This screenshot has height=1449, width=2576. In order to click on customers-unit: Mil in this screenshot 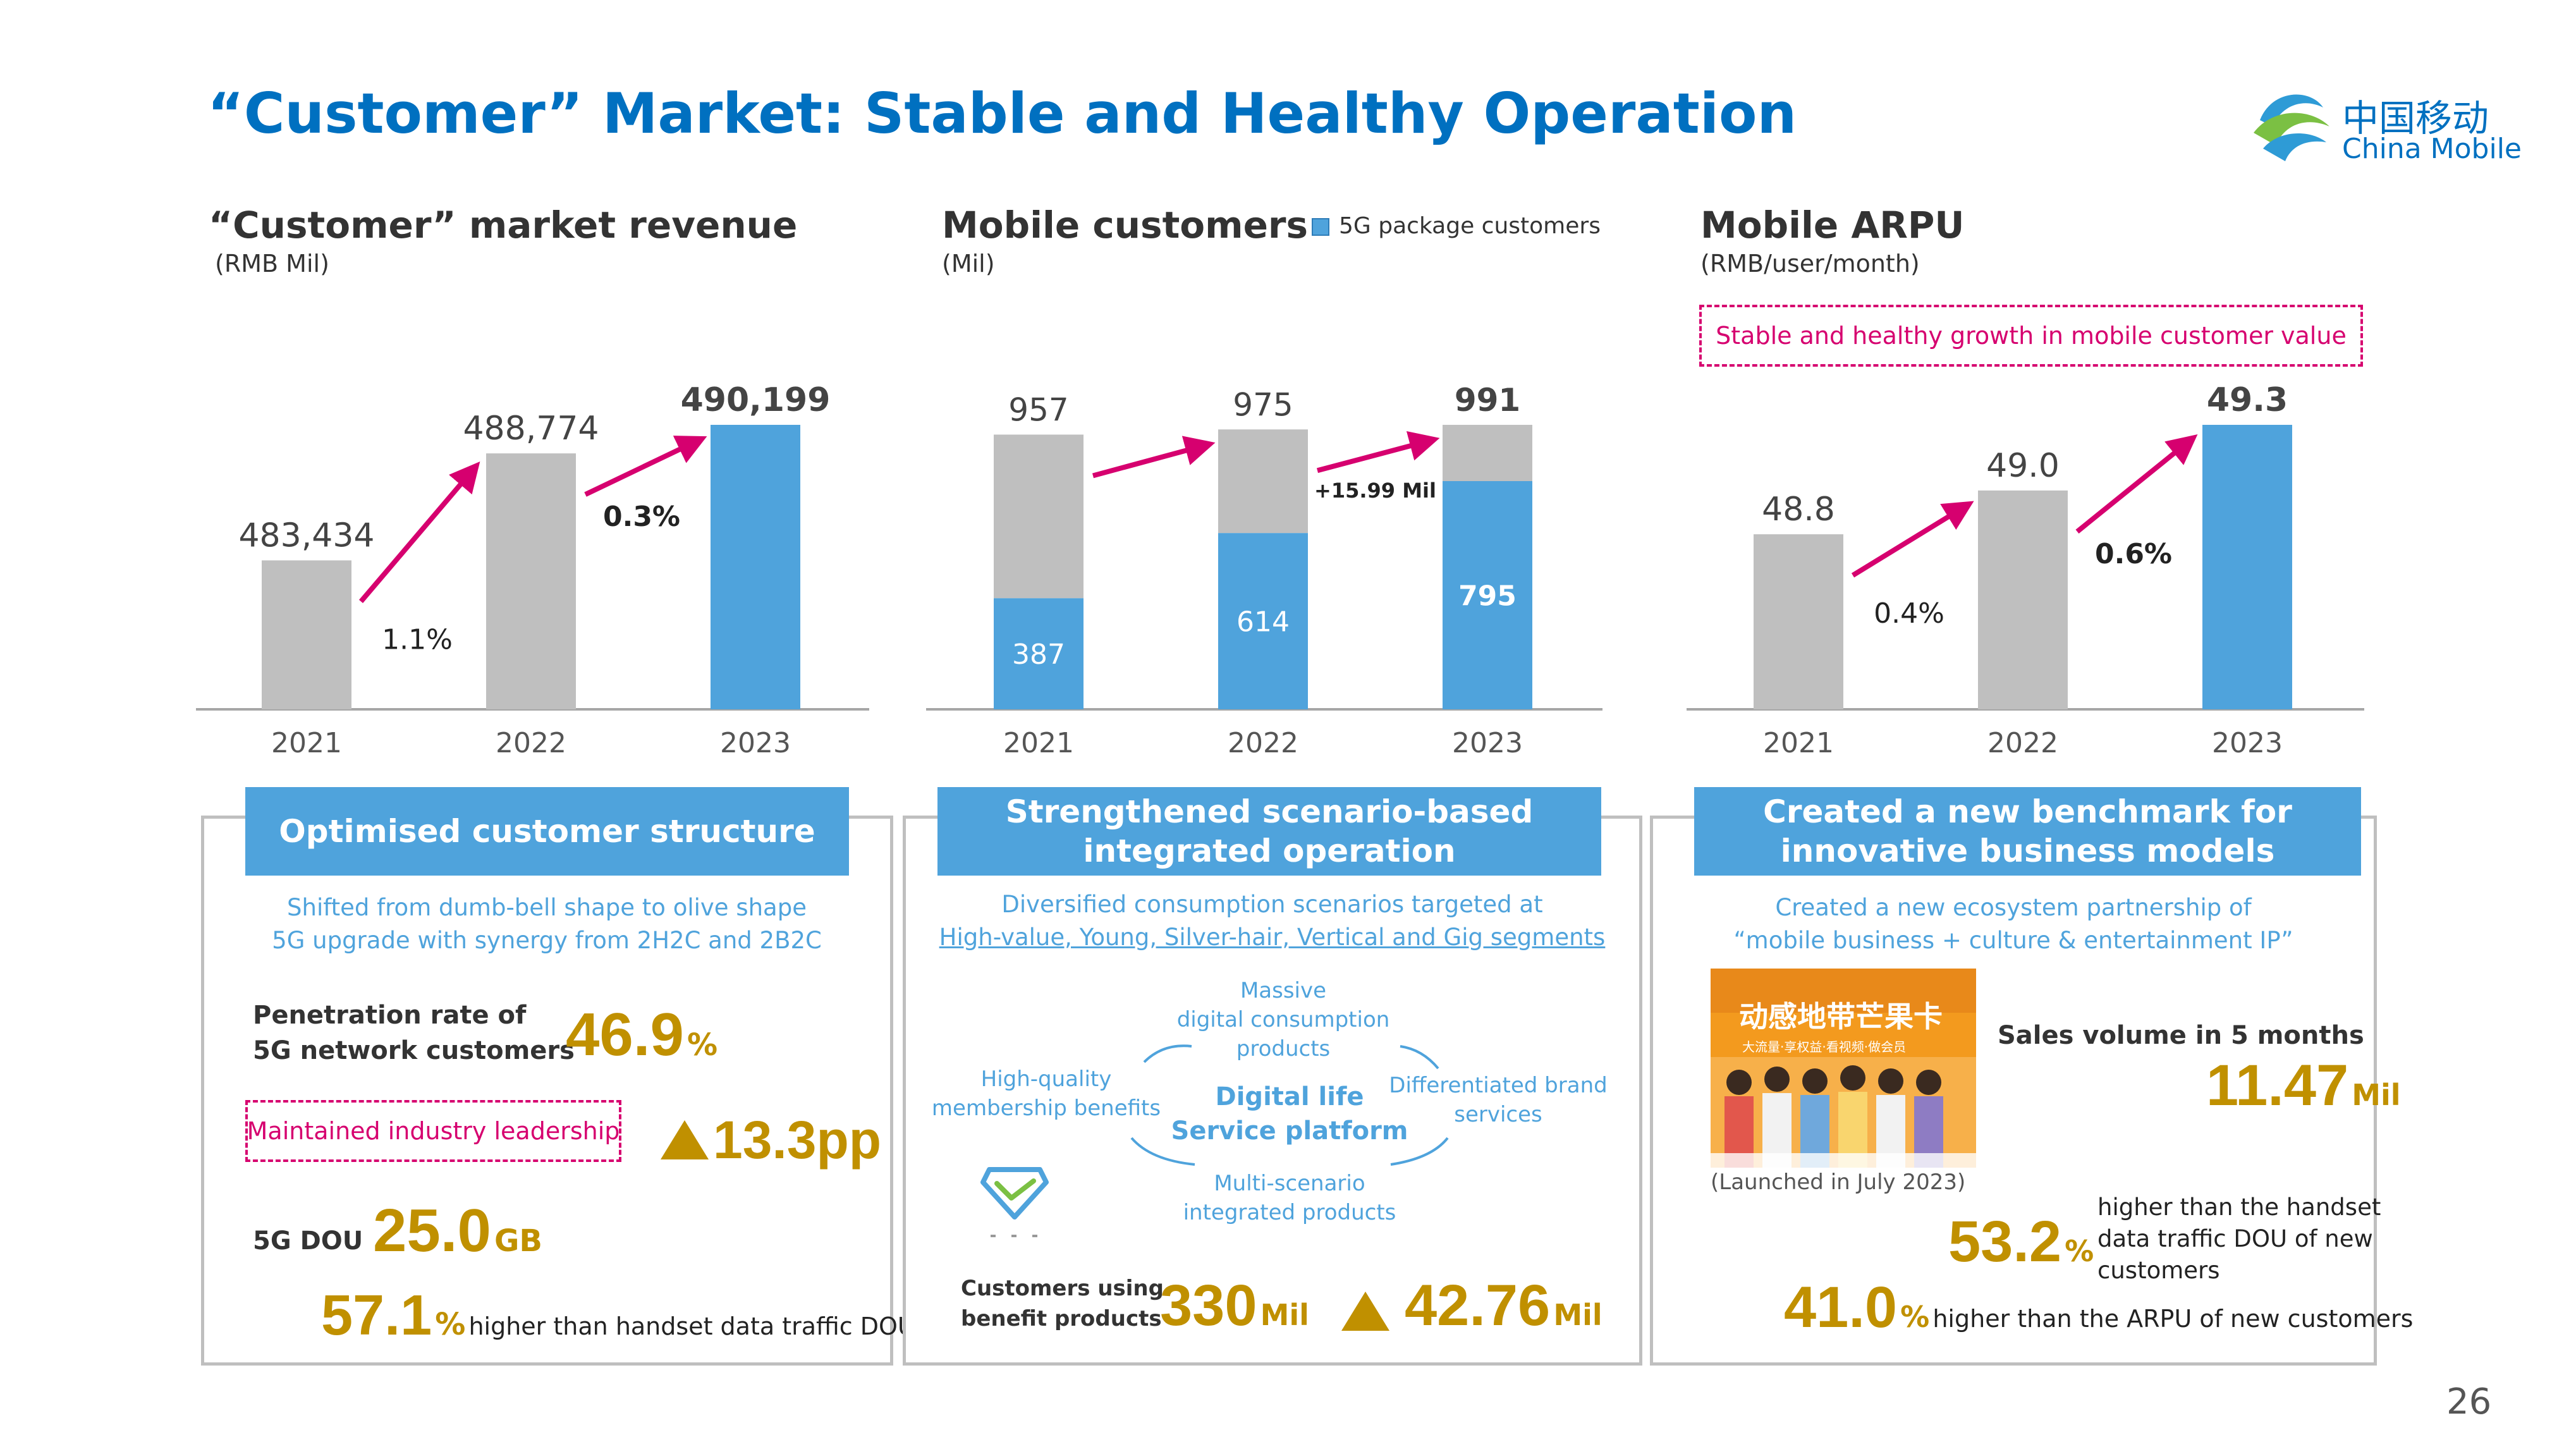, I will do `click(1284, 1315)`.